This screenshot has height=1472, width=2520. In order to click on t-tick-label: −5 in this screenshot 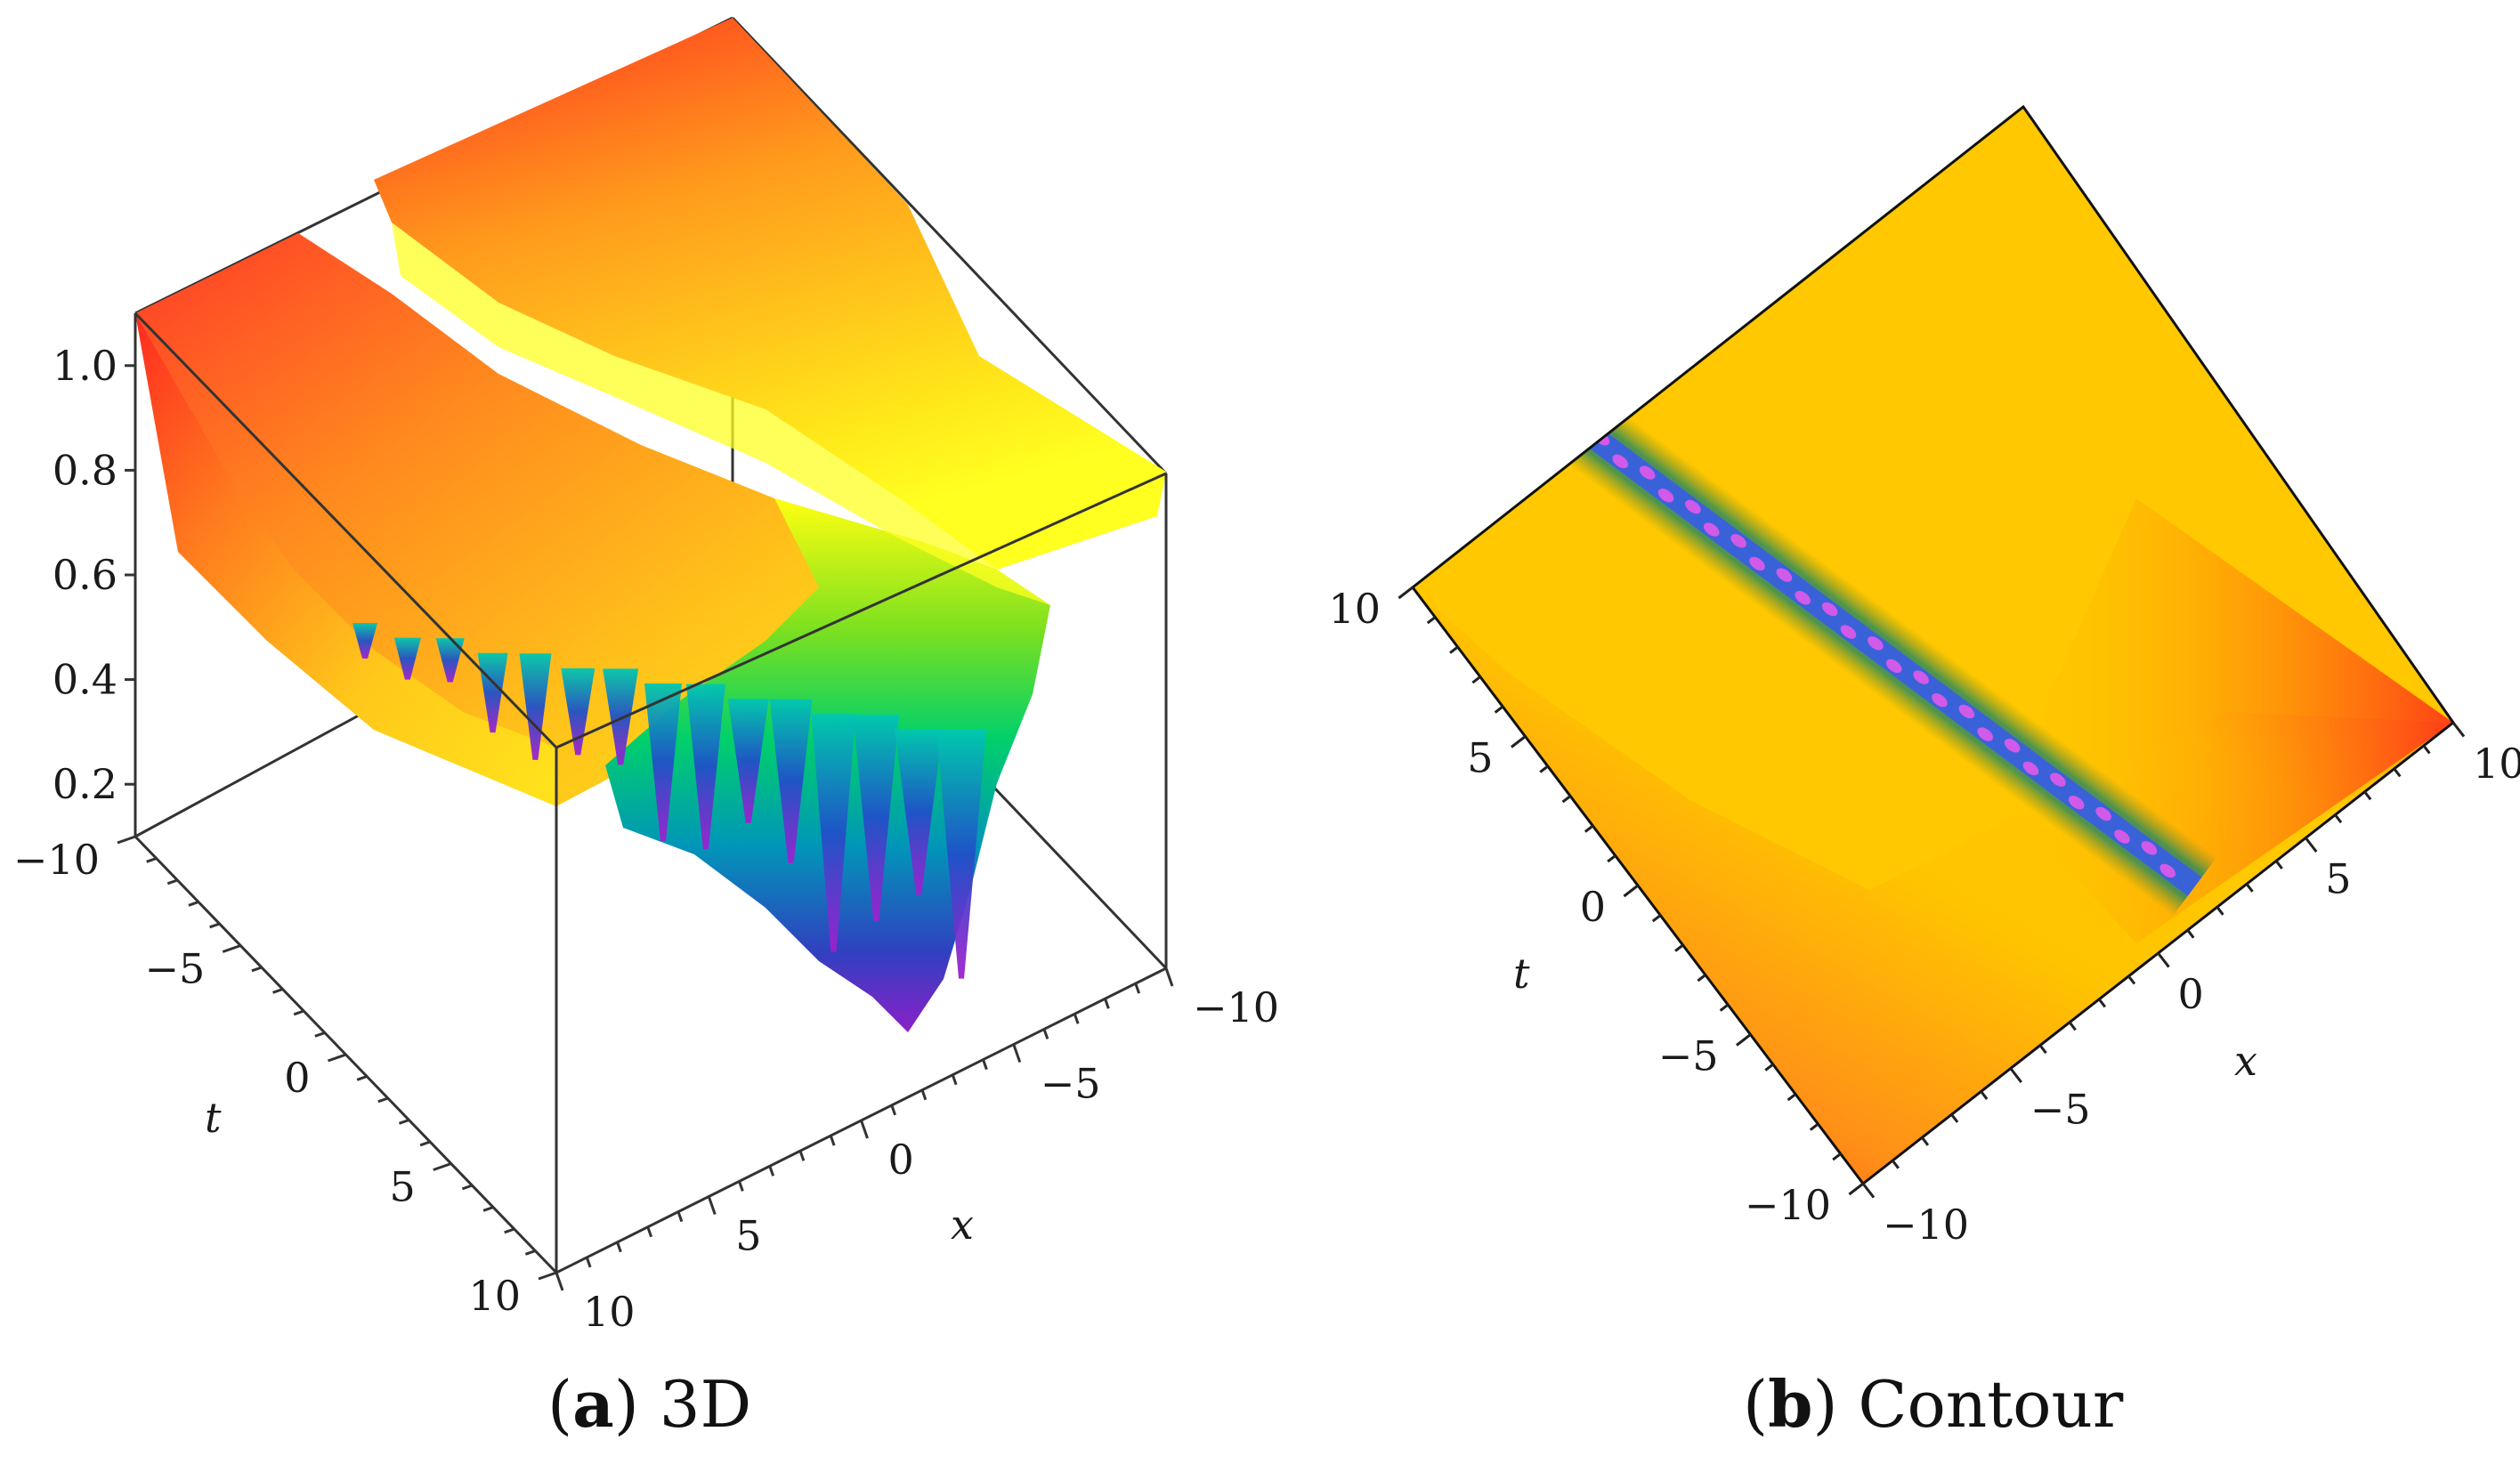, I will do `click(174, 969)`.